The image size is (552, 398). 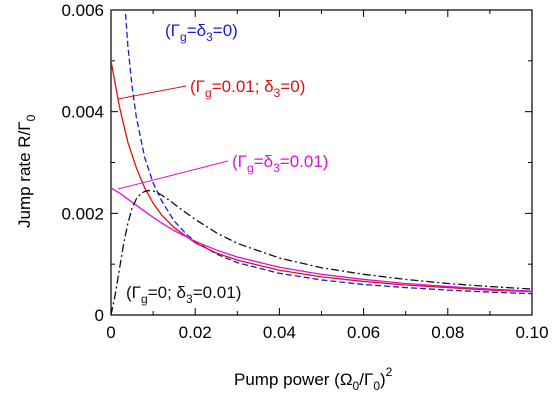 I want to click on x-tick-label: 0.04, so click(x=279, y=332).